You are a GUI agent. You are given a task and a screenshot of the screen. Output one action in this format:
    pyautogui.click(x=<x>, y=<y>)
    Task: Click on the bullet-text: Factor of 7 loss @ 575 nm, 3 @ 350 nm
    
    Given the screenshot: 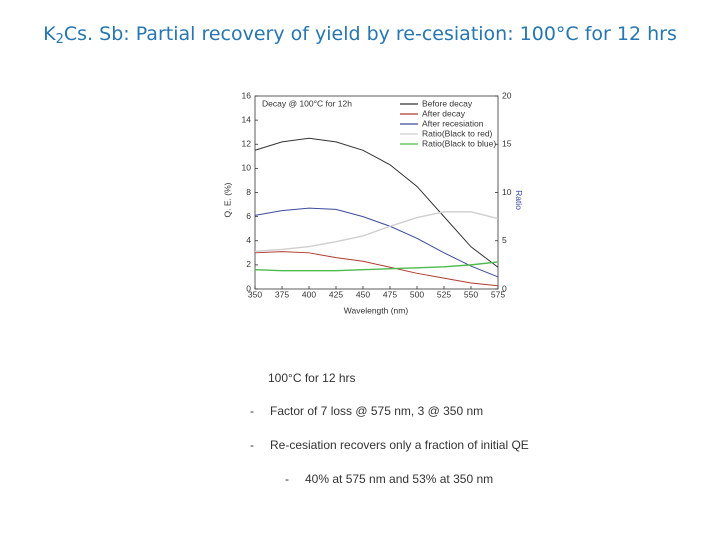 What is the action you would take?
    pyautogui.click(x=376, y=411)
    